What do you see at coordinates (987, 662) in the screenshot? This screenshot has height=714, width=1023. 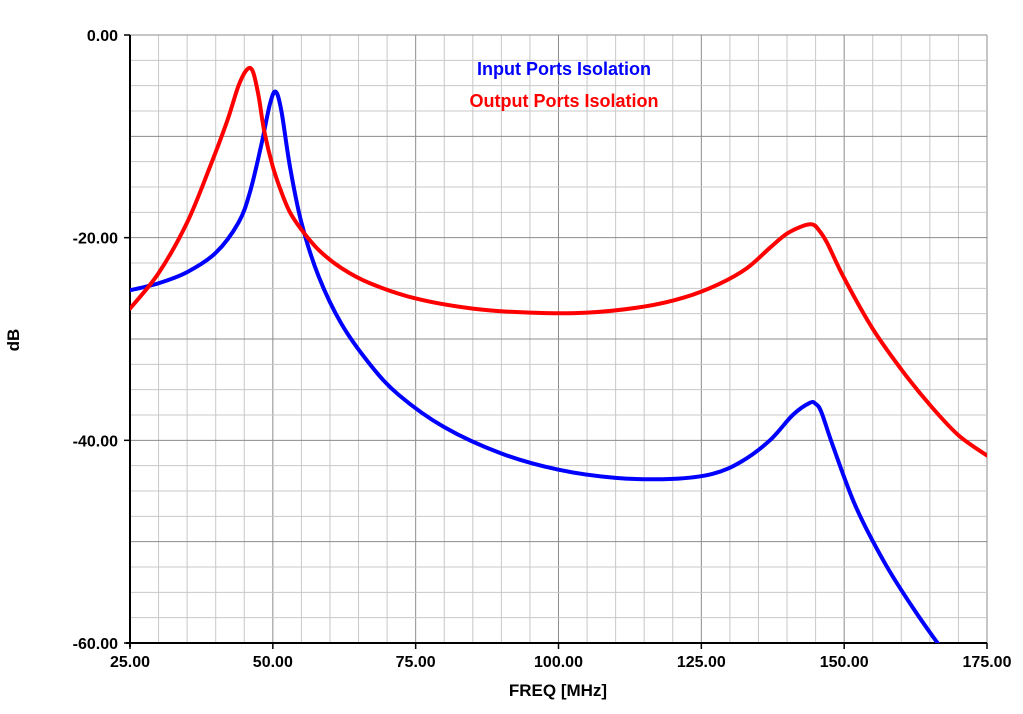 I see `x-tick-label: 175.00` at bounding box center [987, 662].